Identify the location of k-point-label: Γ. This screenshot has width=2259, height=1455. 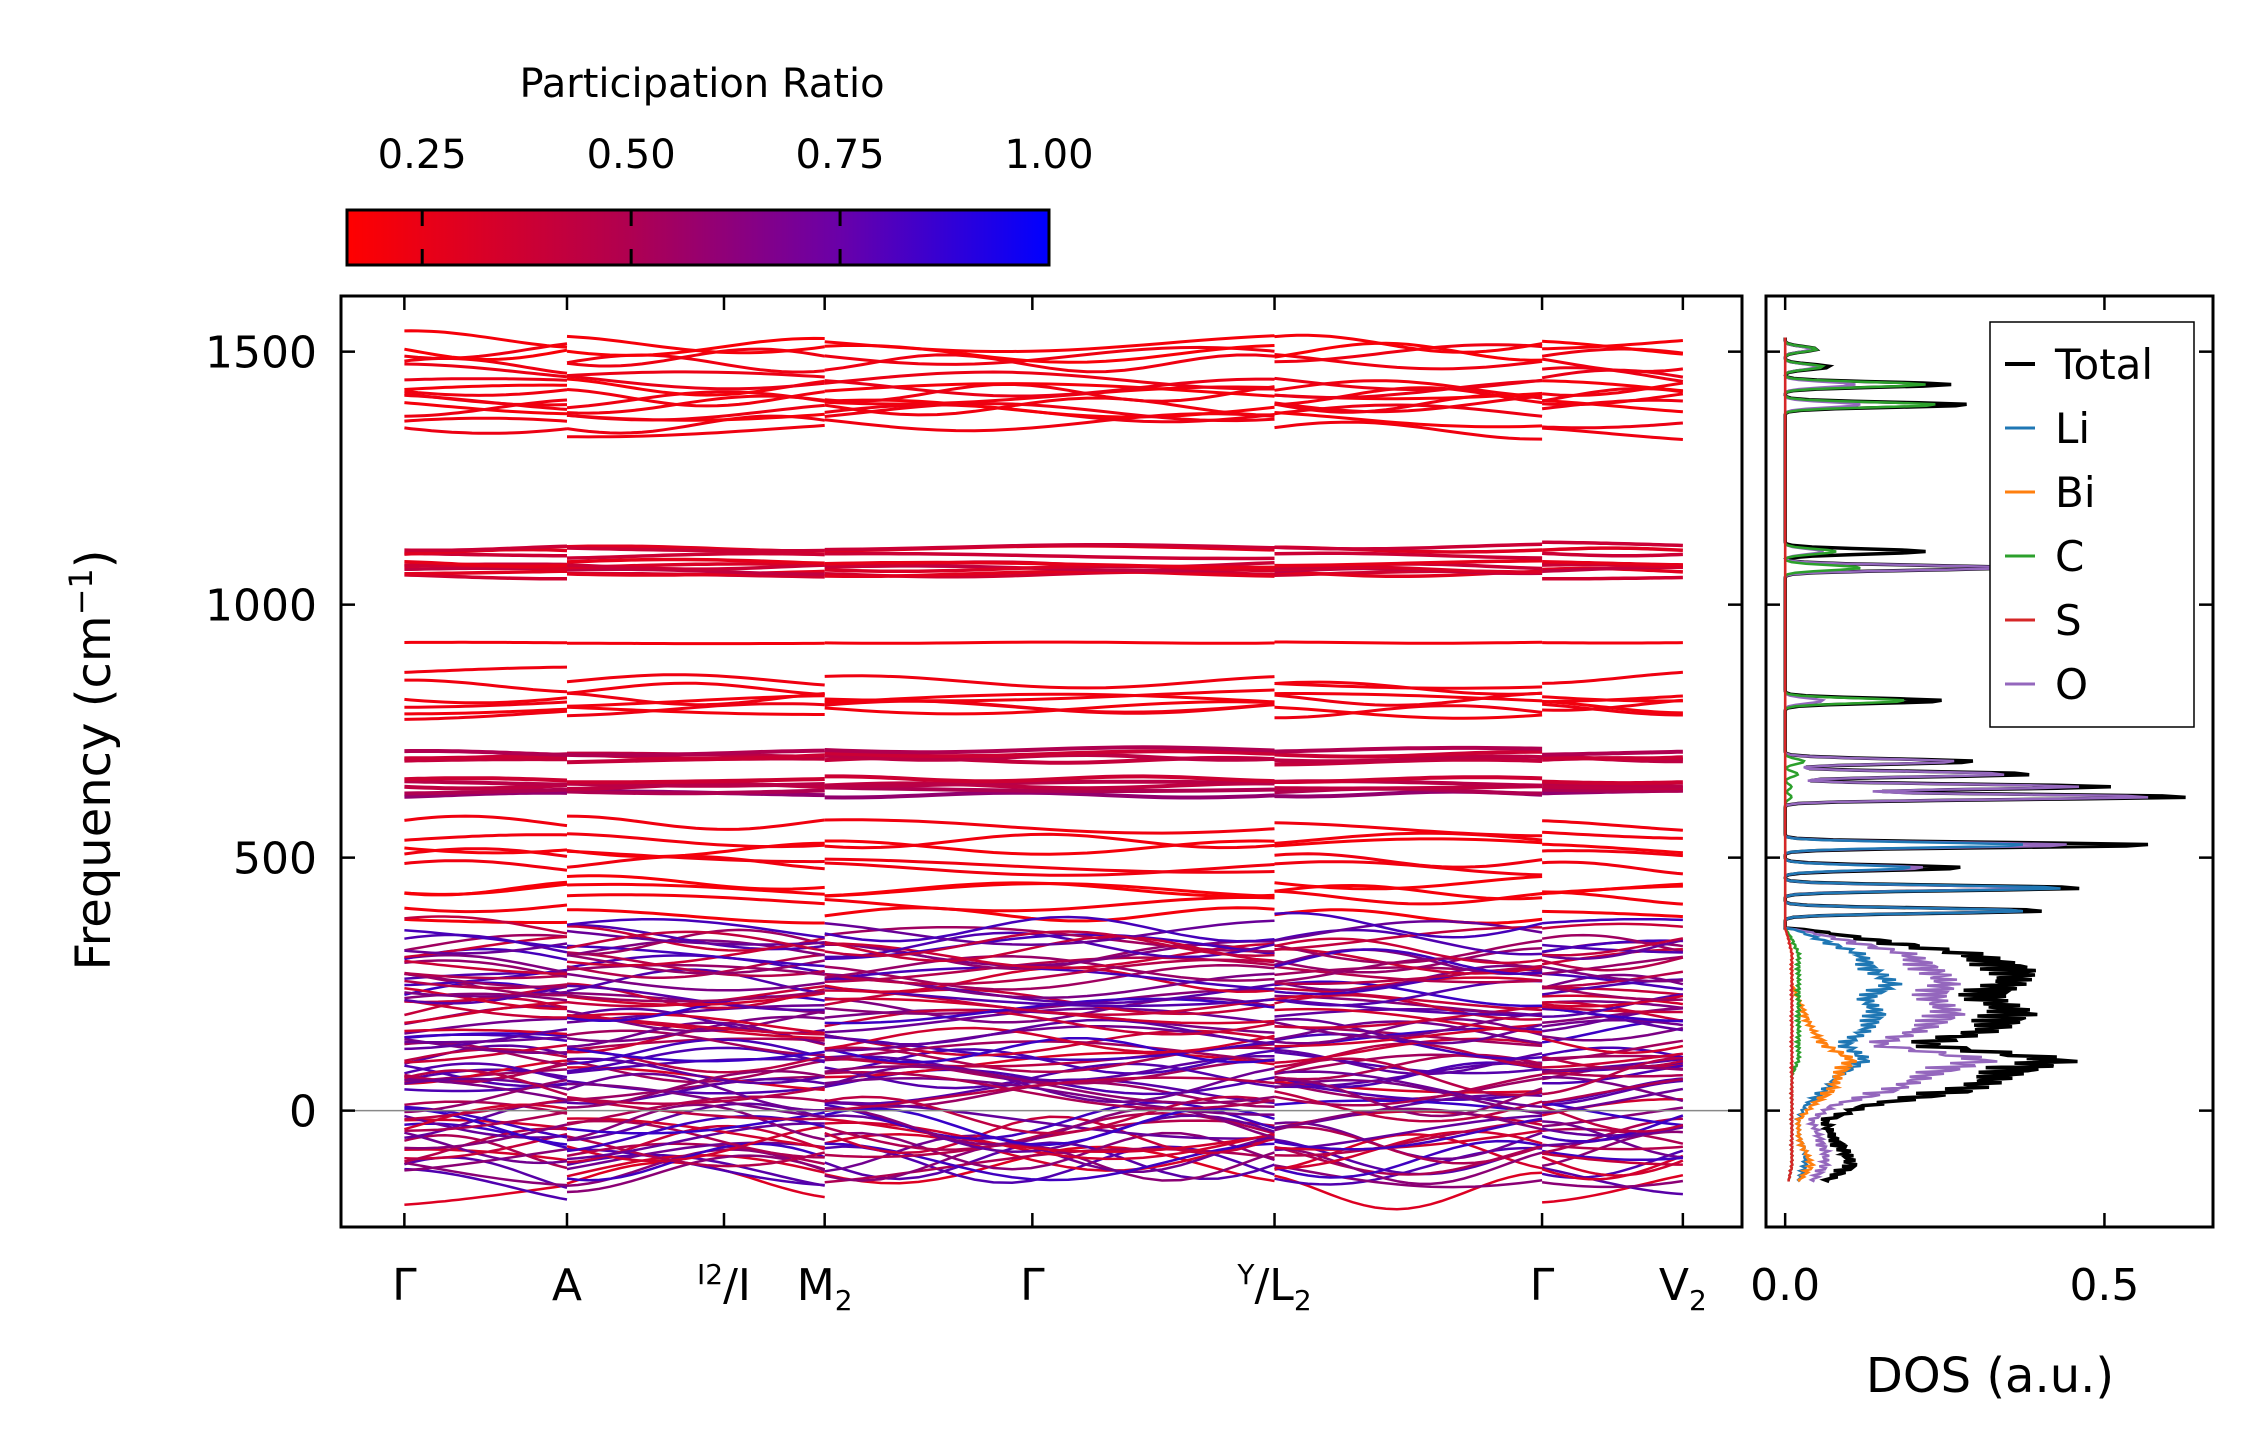
(1542, 1285).